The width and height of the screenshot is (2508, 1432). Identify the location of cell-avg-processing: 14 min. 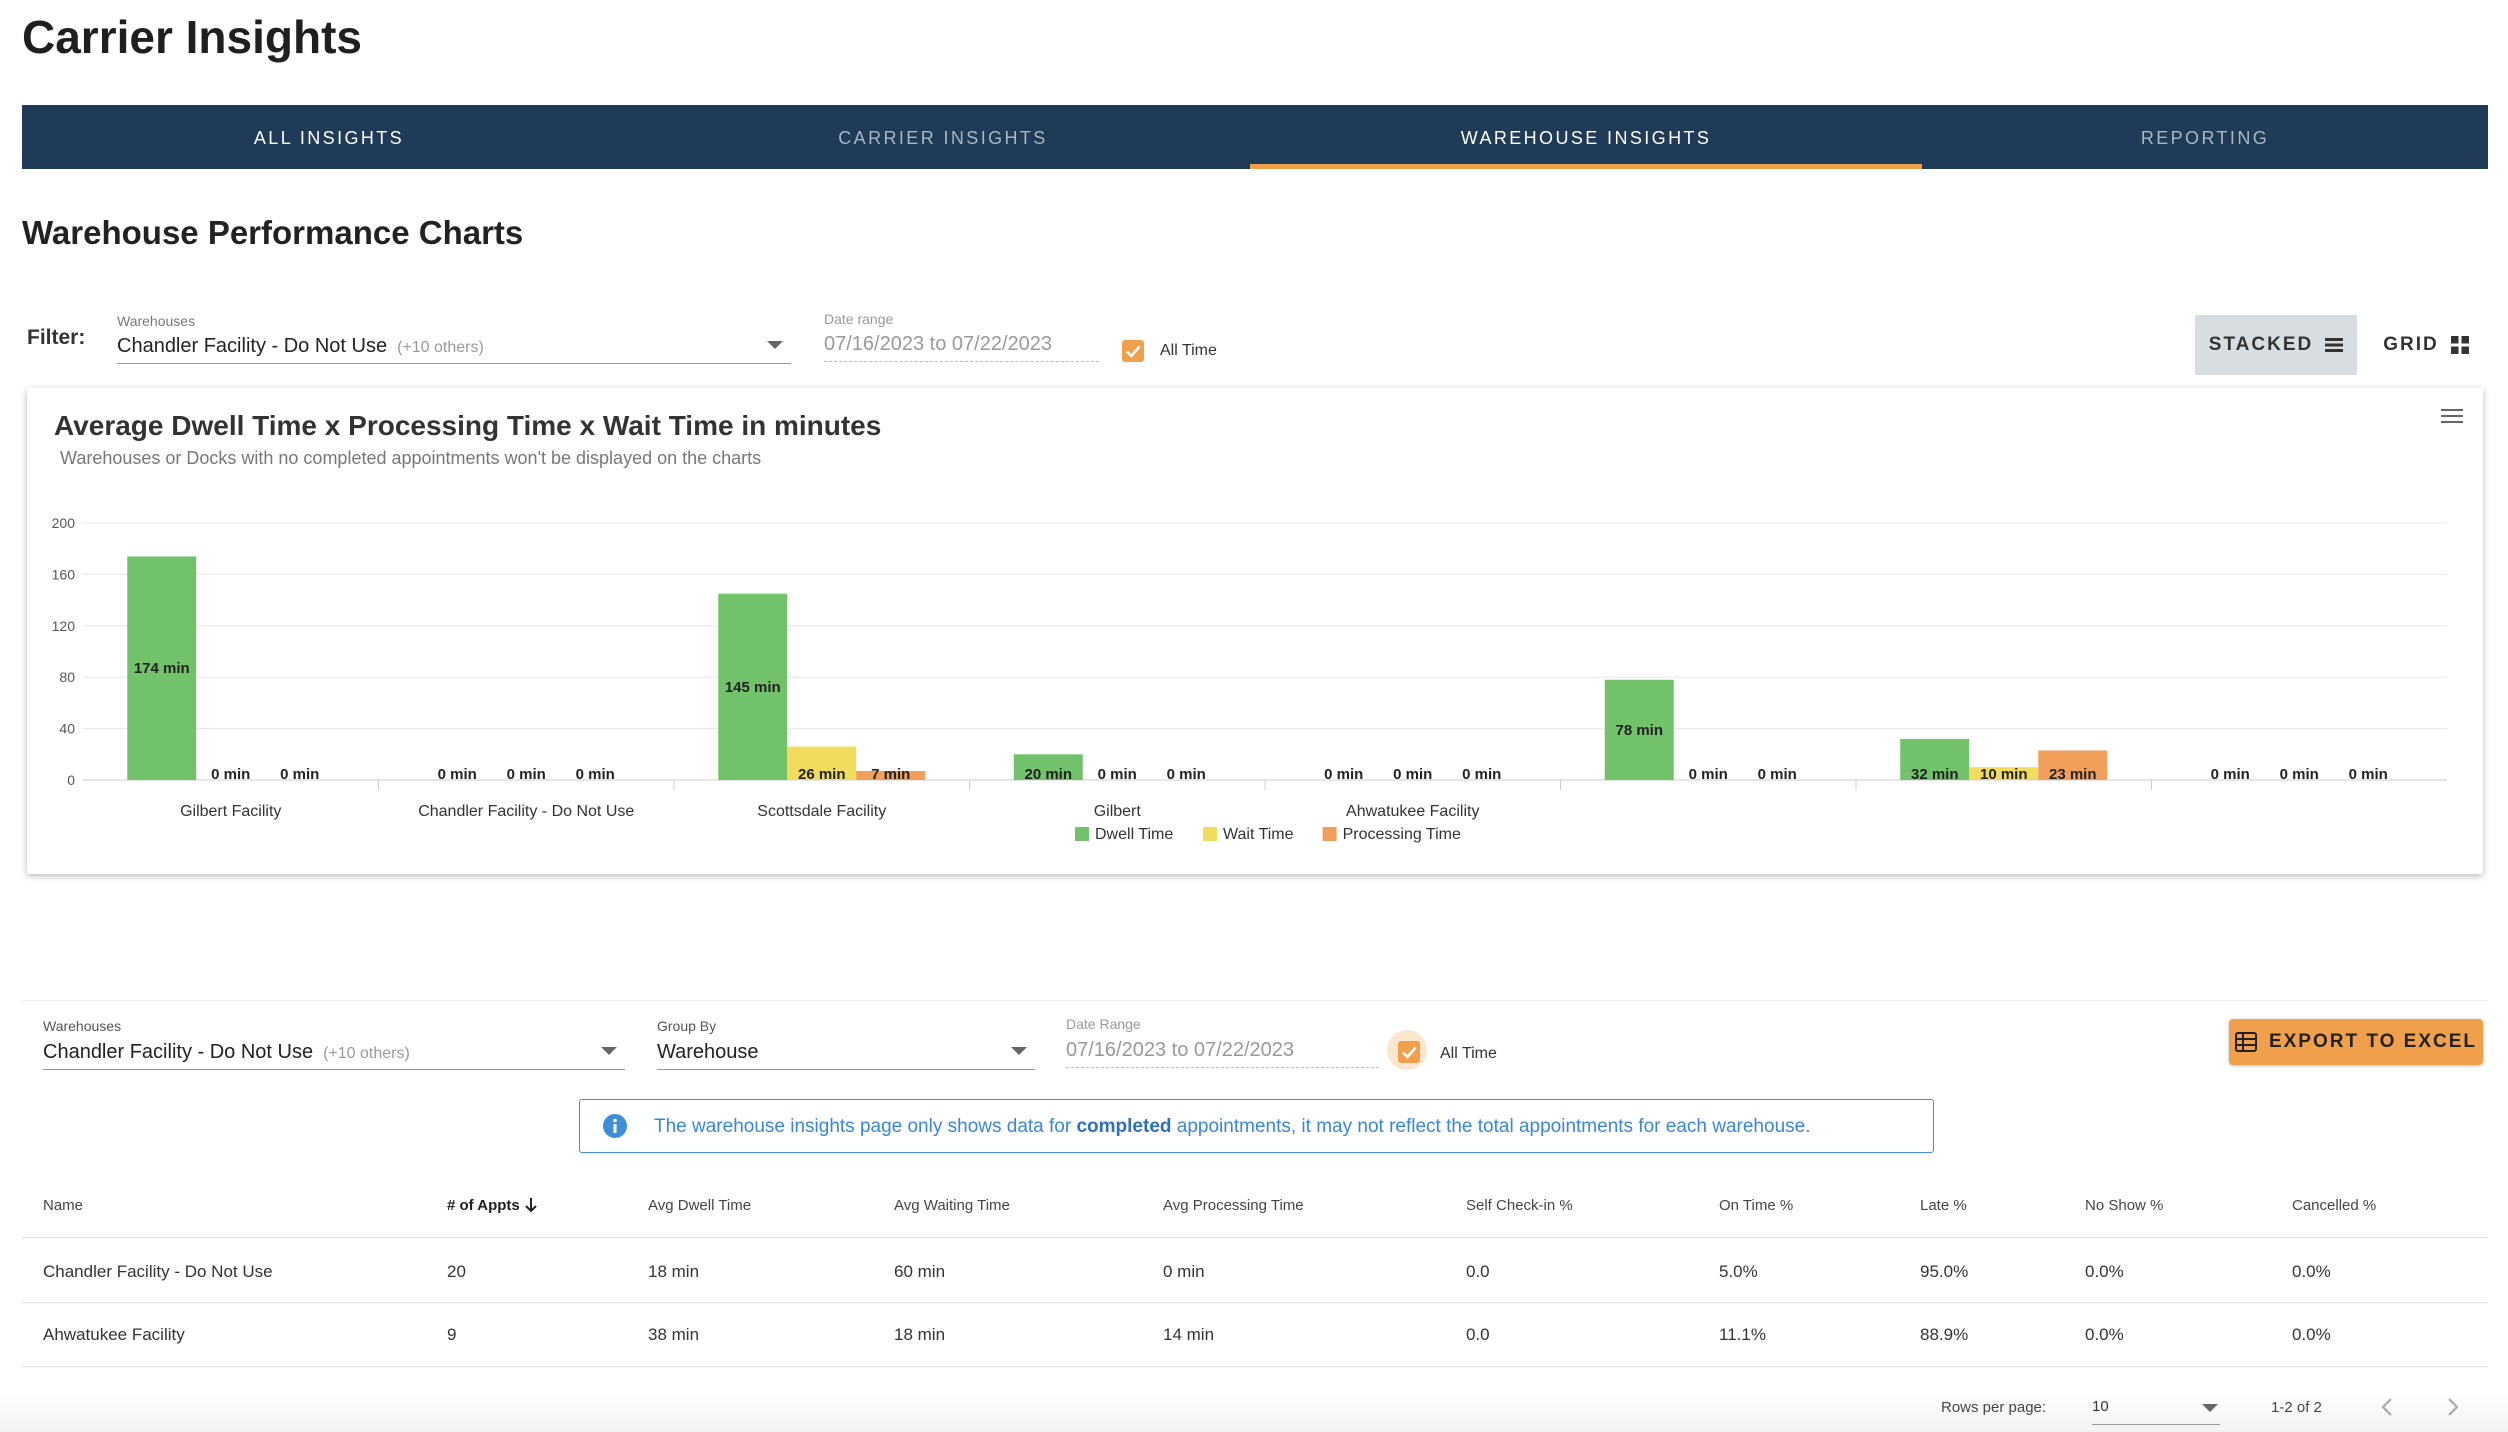
(1189, 1334).